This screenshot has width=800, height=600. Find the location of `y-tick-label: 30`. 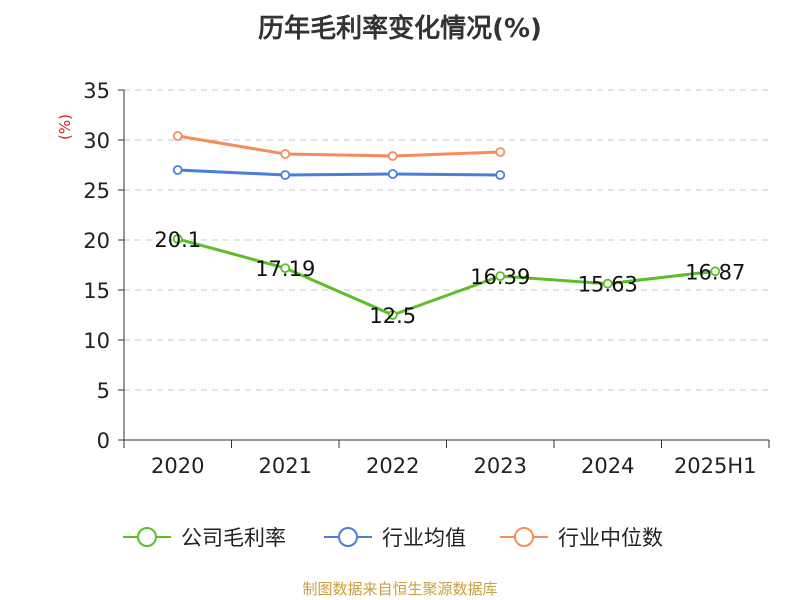

y-tick-label: 30 is located at coordinates (96, 141).